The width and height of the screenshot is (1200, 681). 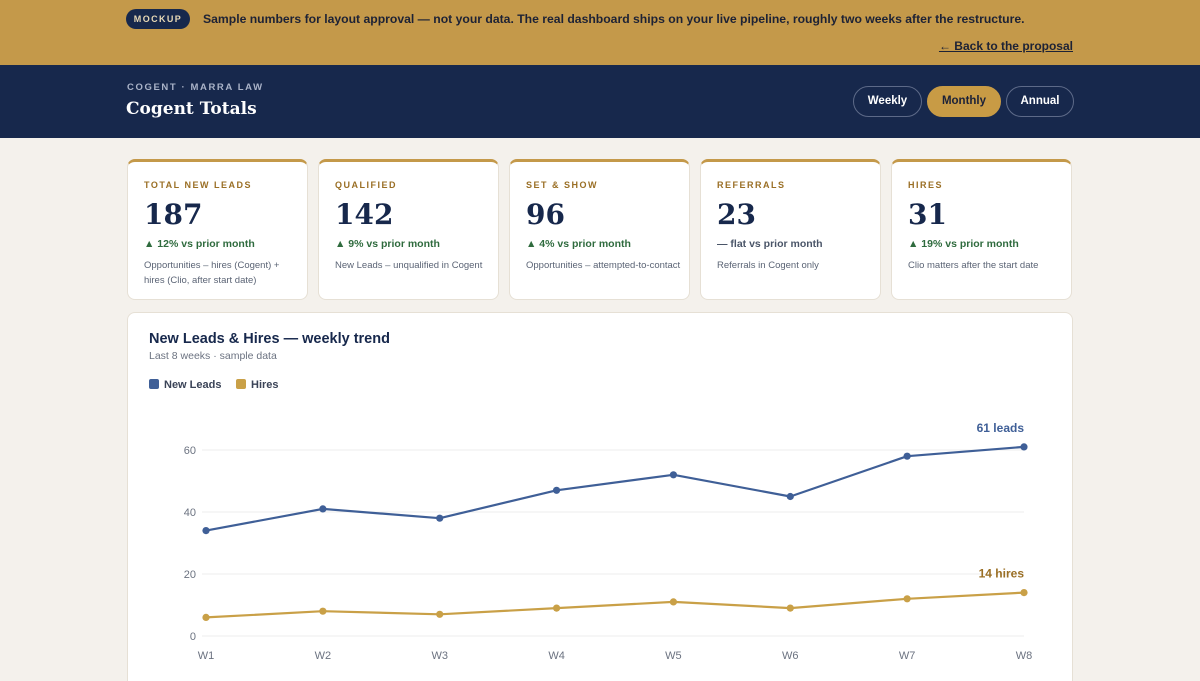 What do you see at coordinates (907, 656) in the screenshot?
I see `x-tick-label: W7` at bounding box center [907, 656].